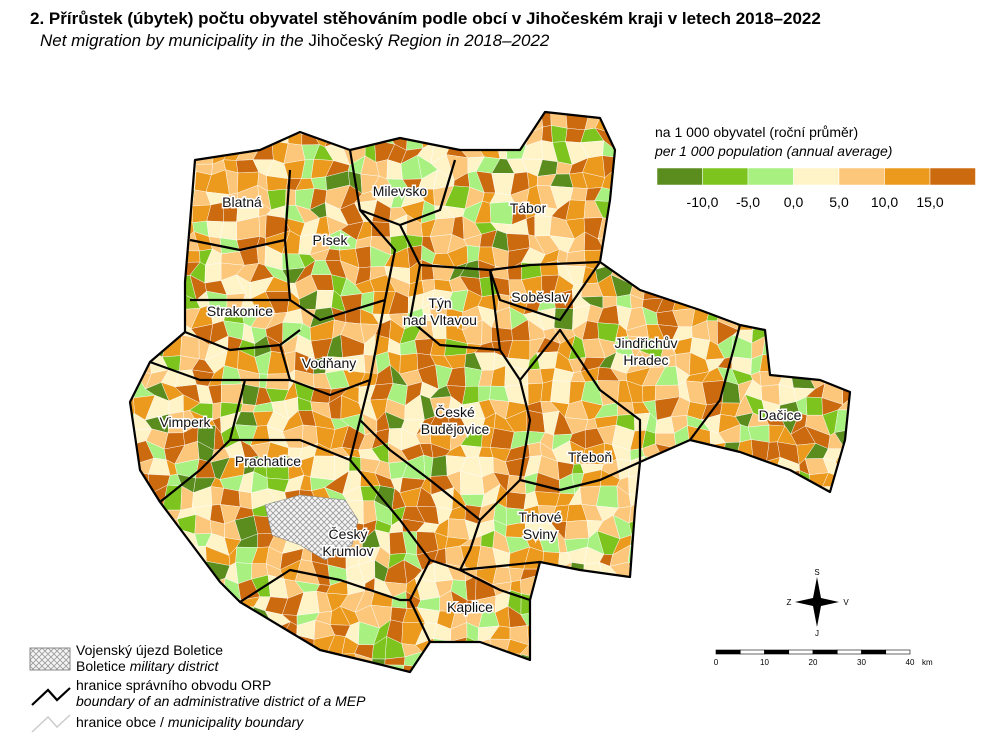 This screenshot has width=1005, height=749. Describe the element at coordinates (874, 652) in the screenshot. I see `scale-segment` at that location.